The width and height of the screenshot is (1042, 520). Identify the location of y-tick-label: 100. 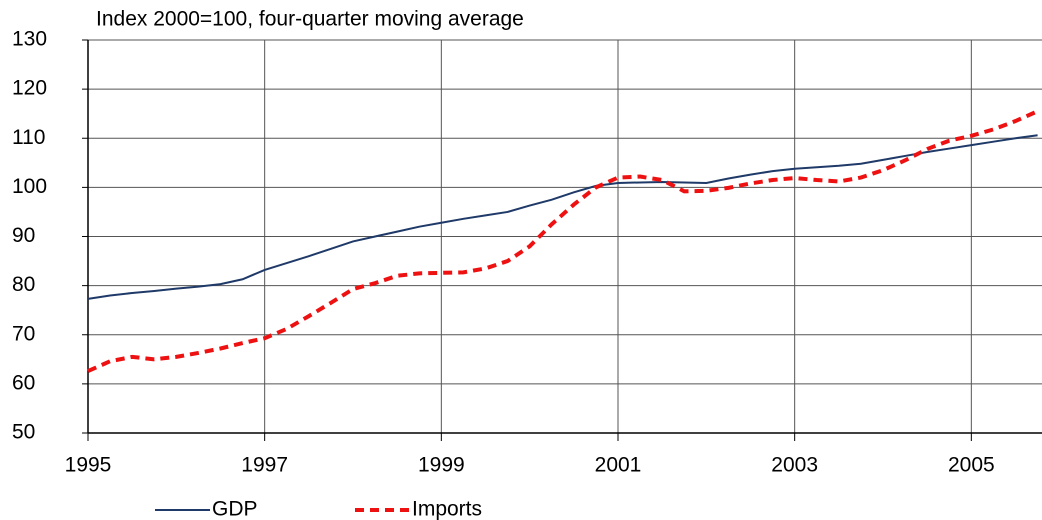
(29, 186).